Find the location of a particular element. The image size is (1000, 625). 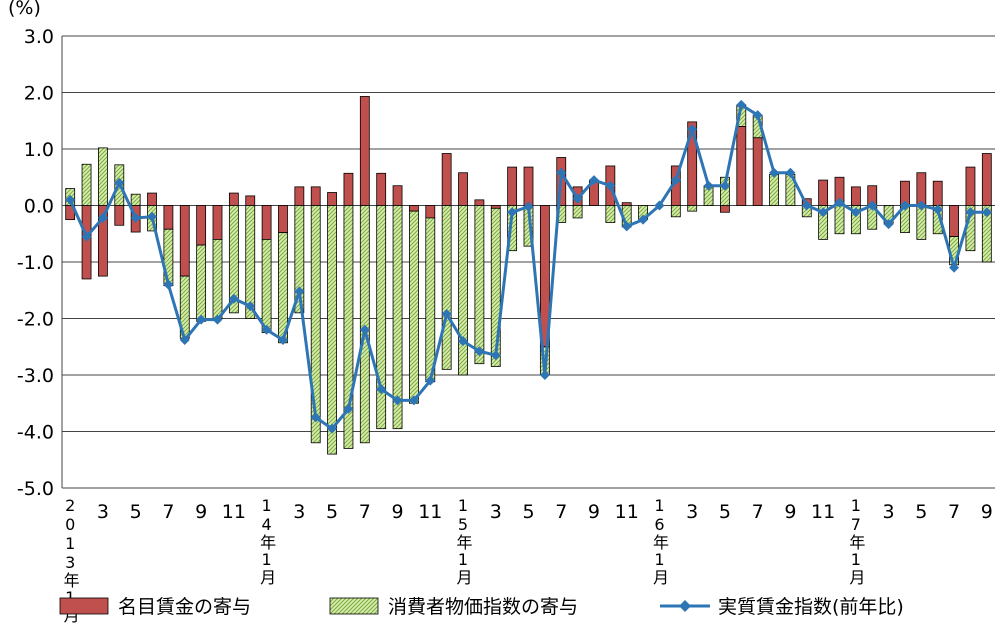

y-tick-label: -3.0 is located at coordinates (35, 376).